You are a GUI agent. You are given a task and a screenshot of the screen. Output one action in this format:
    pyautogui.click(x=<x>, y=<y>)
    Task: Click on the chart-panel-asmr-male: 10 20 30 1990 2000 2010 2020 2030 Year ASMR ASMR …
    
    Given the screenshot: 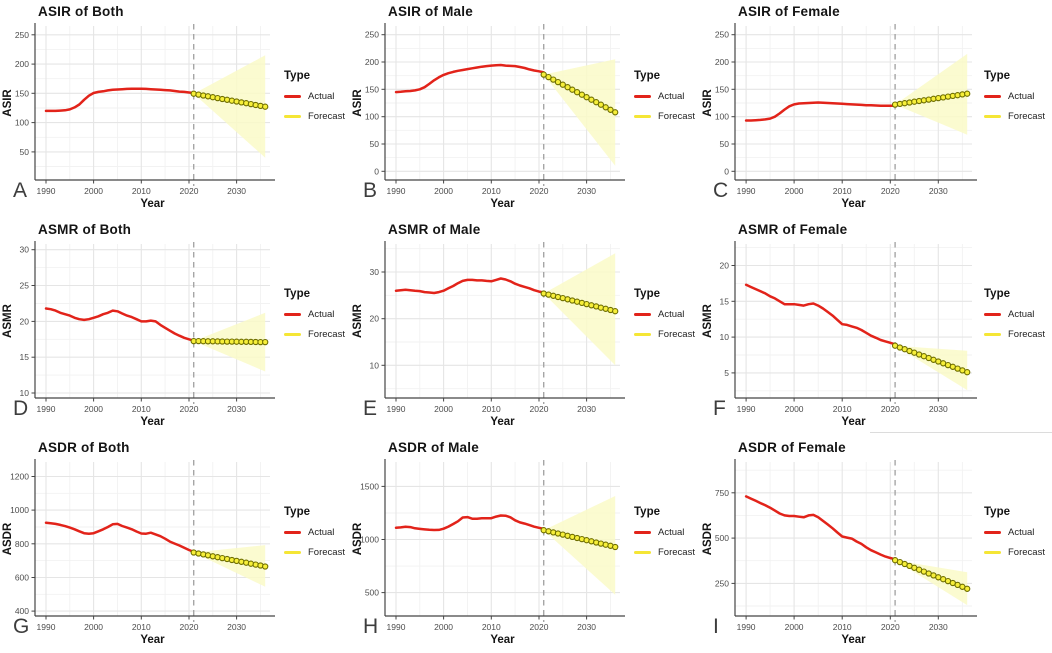 What is the action you would take?
    pyautogui.click(x=525, y=327)
    